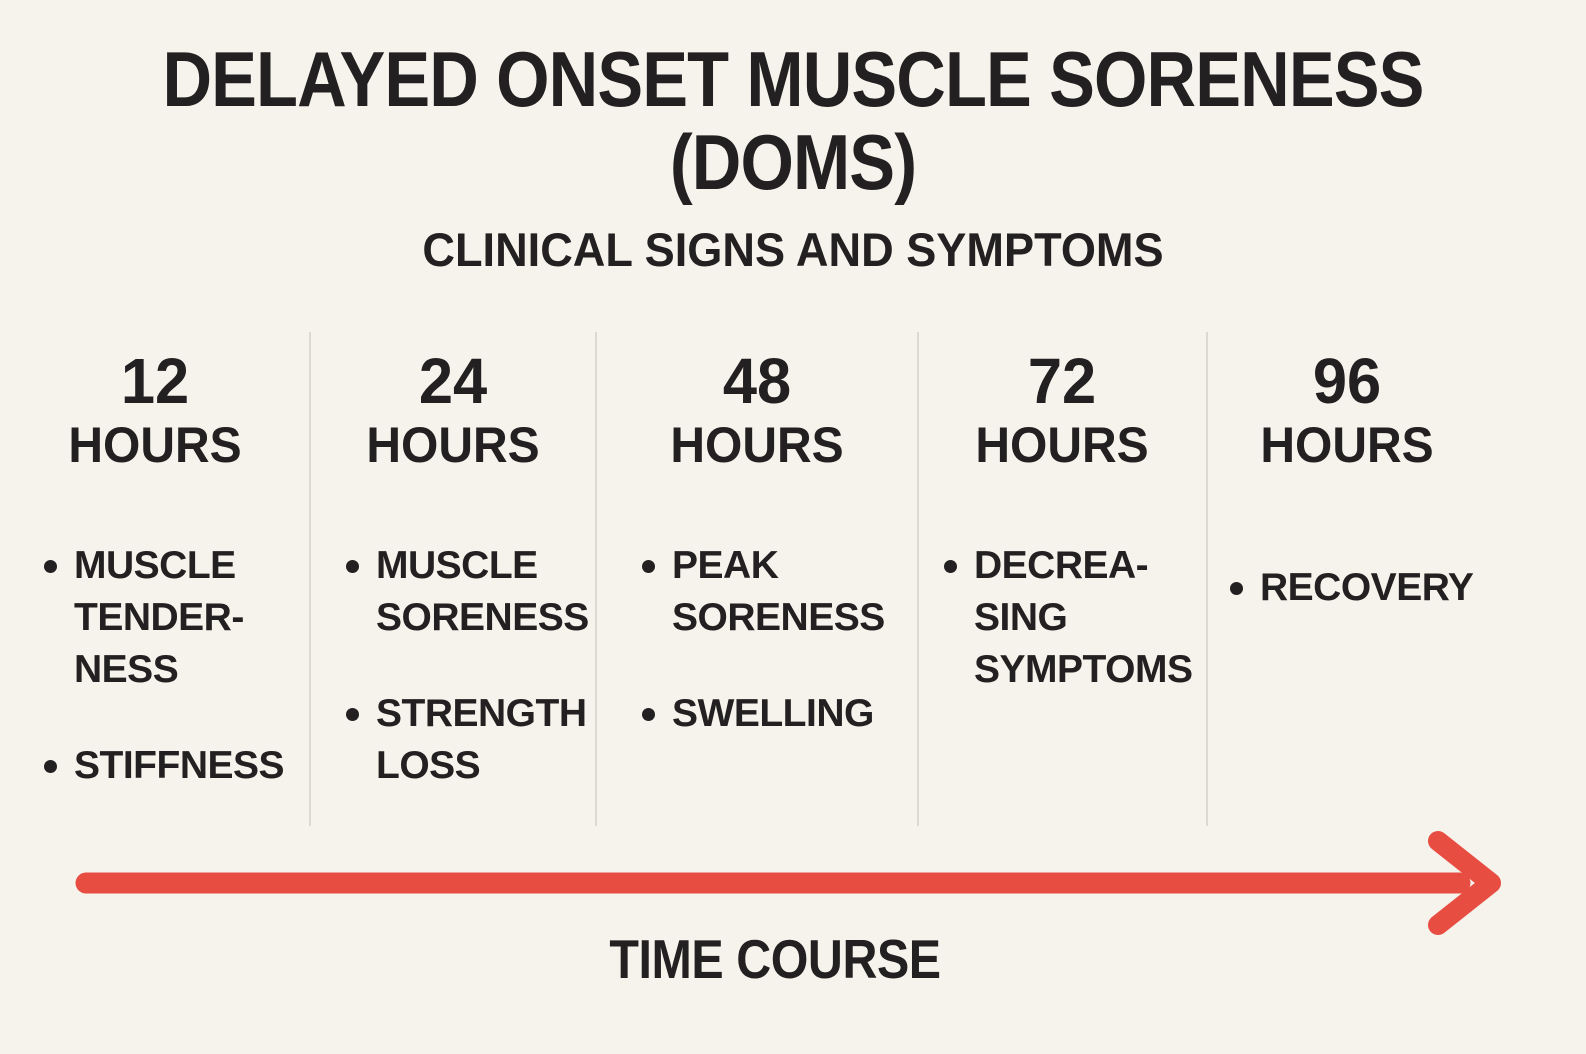 Image resolution: width=1586 pixels, height=1054 pixels. I want to click on page-title: DELAYED ONSET MUSCLE SORENESS (DOMS), so click(793, 121).